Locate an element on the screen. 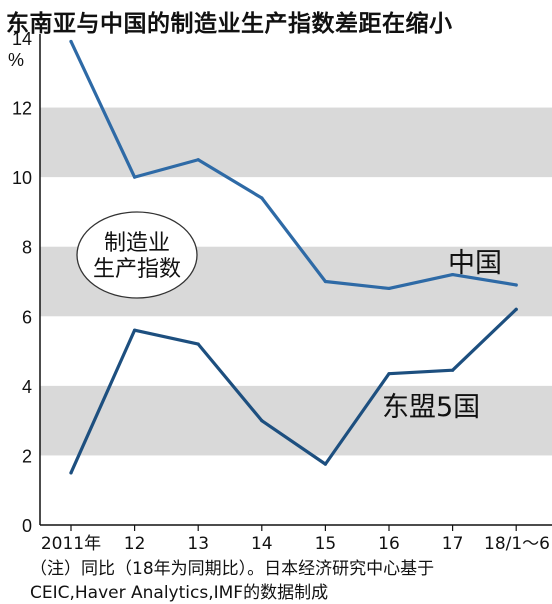 This screenshot has height=604, width=552. y-tick-label: 10 is located at coordinates (22, 178).